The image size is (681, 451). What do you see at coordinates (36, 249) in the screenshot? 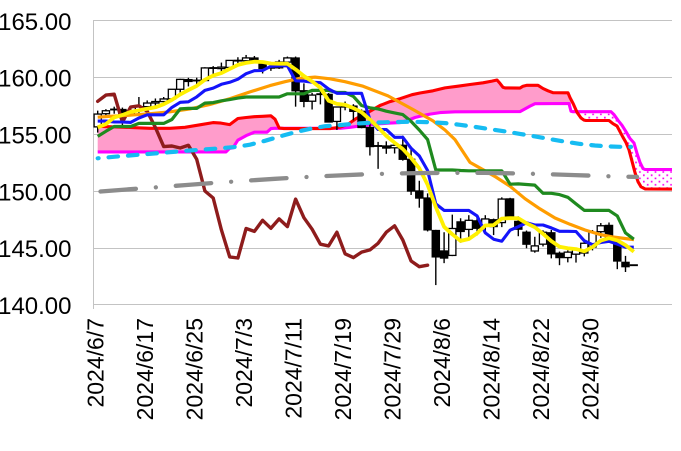
I see `svg-text: 145.00` at bounding box center [36, 249].